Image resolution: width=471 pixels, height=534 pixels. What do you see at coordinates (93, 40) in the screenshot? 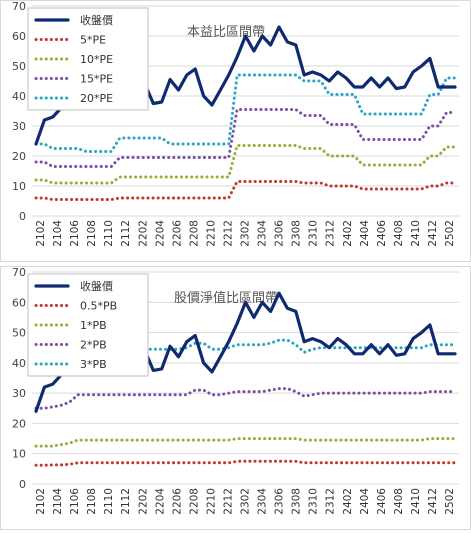
I see `legend-label: 5*PE` at bounding box center [93, 40].